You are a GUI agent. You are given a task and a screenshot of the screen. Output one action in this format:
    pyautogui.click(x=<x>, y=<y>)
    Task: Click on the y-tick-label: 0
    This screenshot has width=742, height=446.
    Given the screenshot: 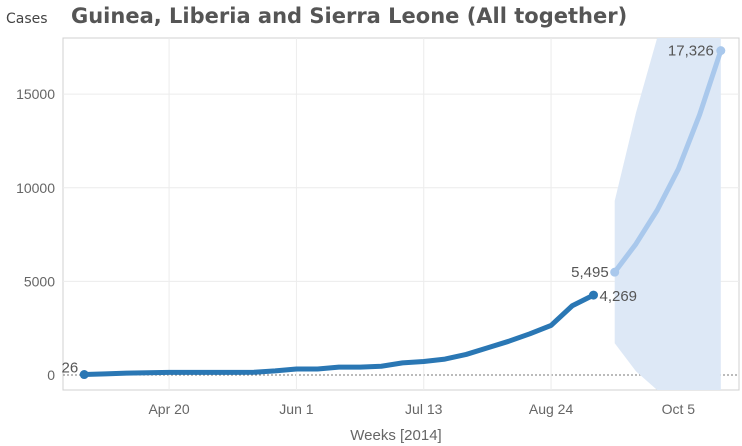 What is the action you would take?
    pyautogui.click(x=51, y=375)
    